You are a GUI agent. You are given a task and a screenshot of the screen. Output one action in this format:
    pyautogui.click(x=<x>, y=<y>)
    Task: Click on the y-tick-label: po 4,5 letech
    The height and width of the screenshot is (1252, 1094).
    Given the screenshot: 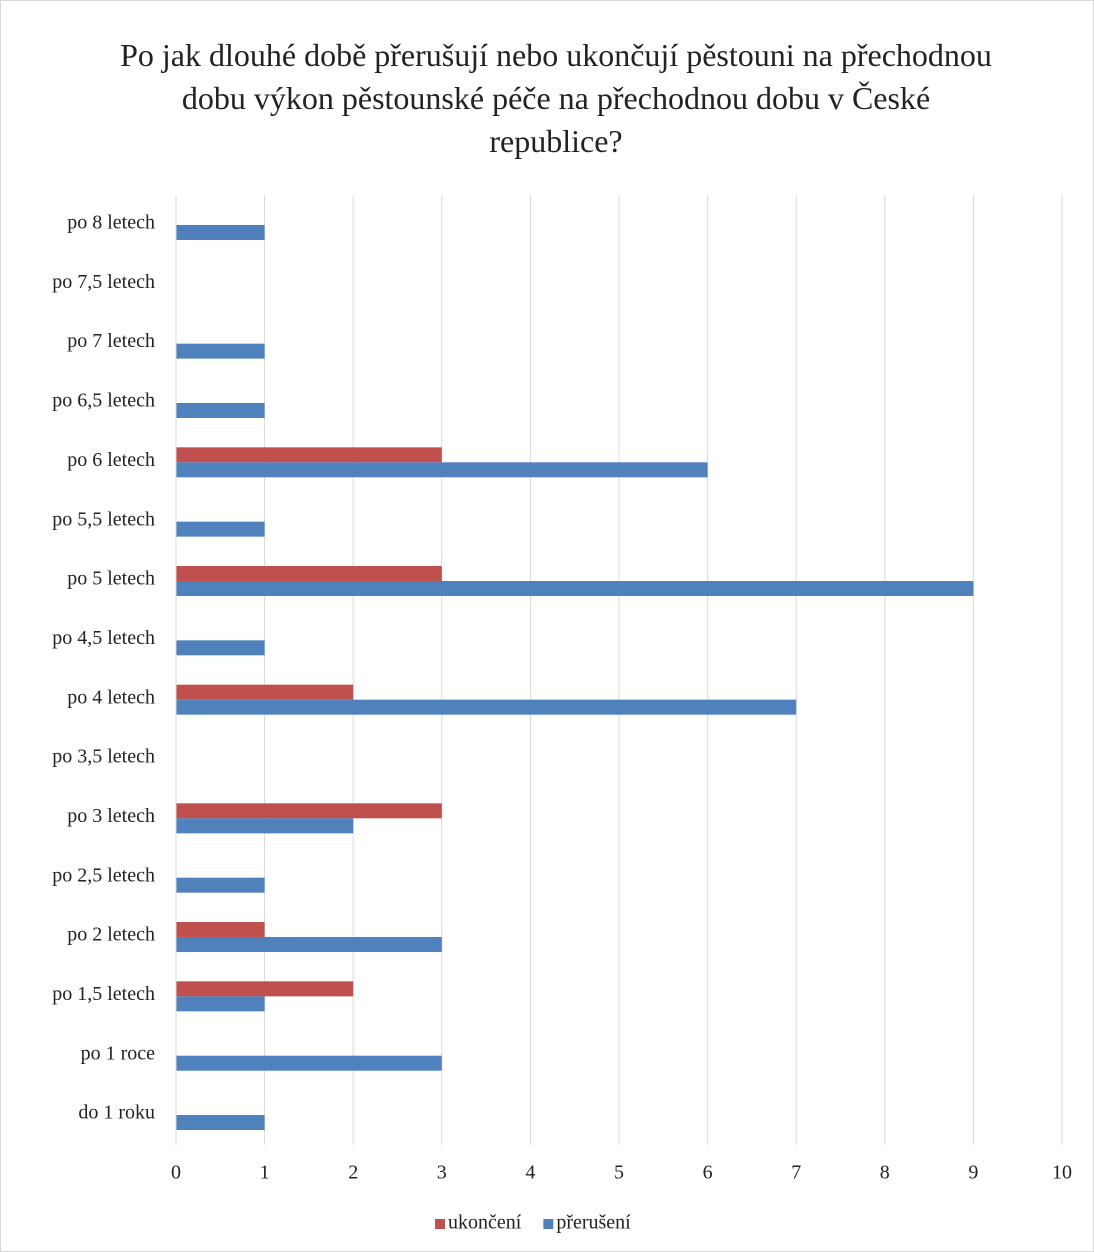 What is the action you would take?
    pyautogui.click(x=103, y=638)
    